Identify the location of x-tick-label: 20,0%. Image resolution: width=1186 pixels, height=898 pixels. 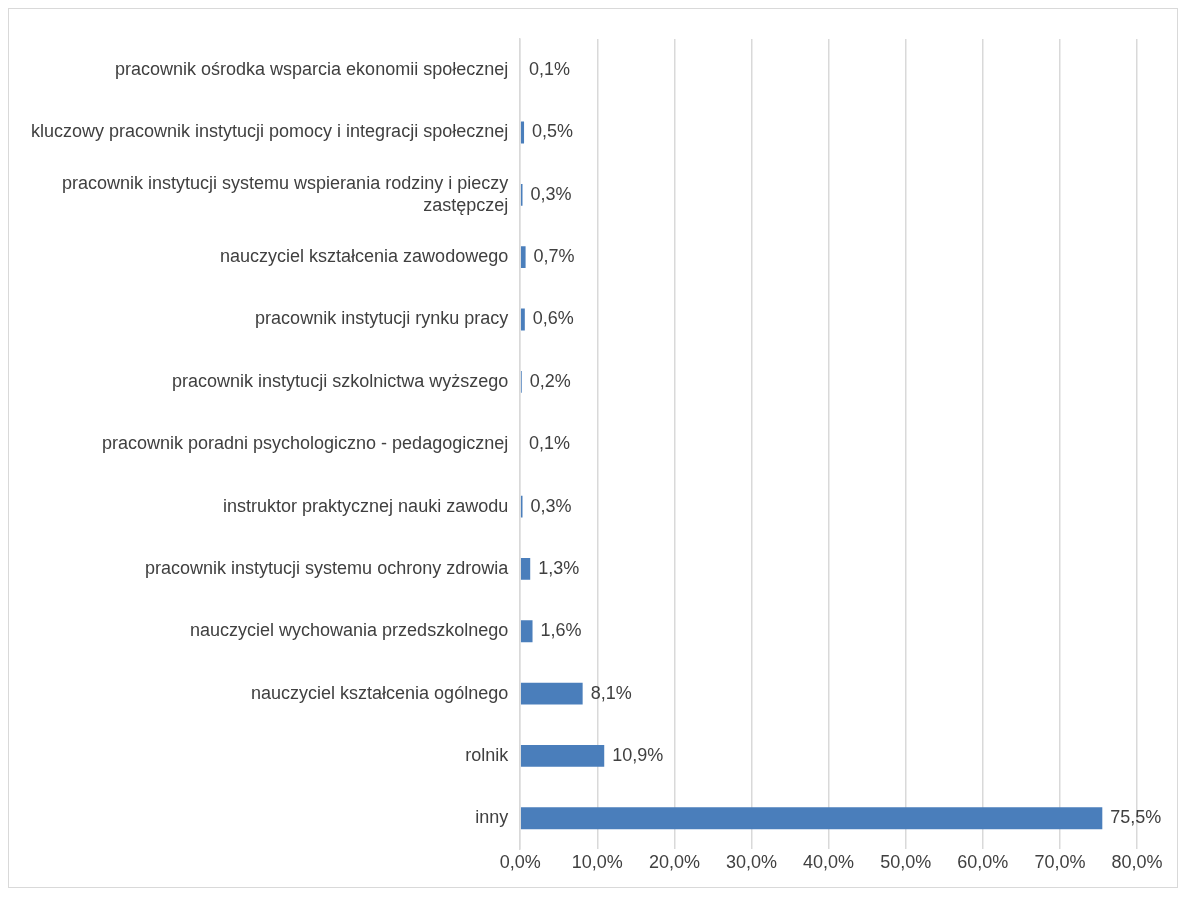
(674, 862).